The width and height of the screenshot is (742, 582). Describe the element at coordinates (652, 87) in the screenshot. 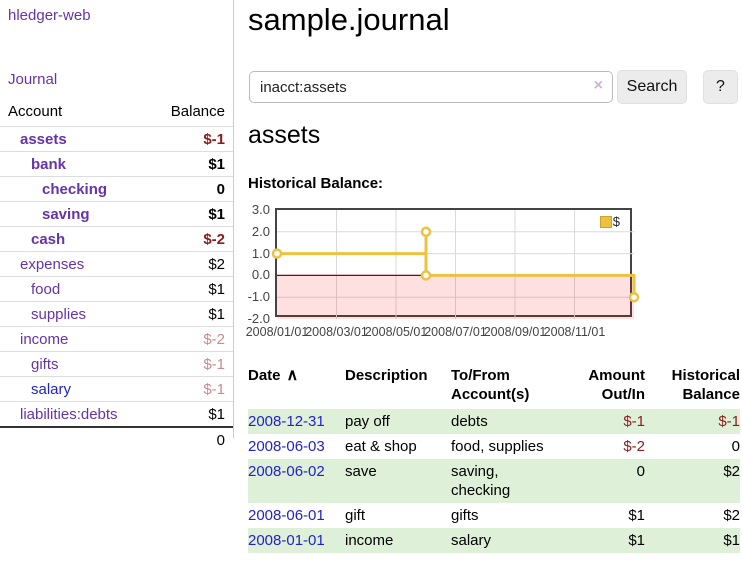

I see `search-button: Search` at that location.